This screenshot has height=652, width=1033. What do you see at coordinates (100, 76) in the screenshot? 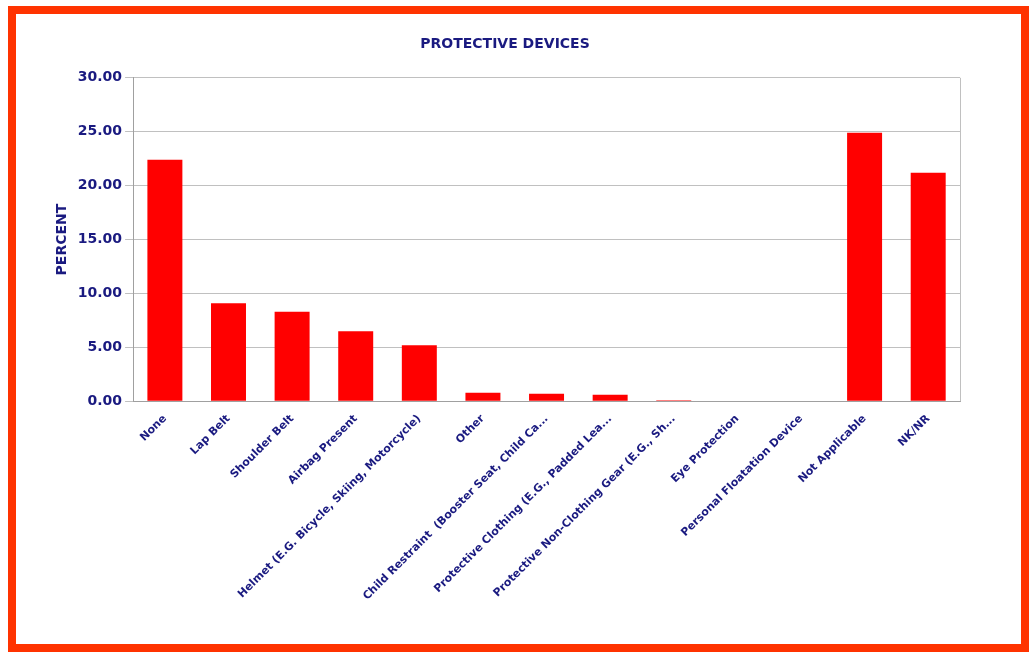
I see `y-tick-label: 30.00` at bounding box center [100, 76].